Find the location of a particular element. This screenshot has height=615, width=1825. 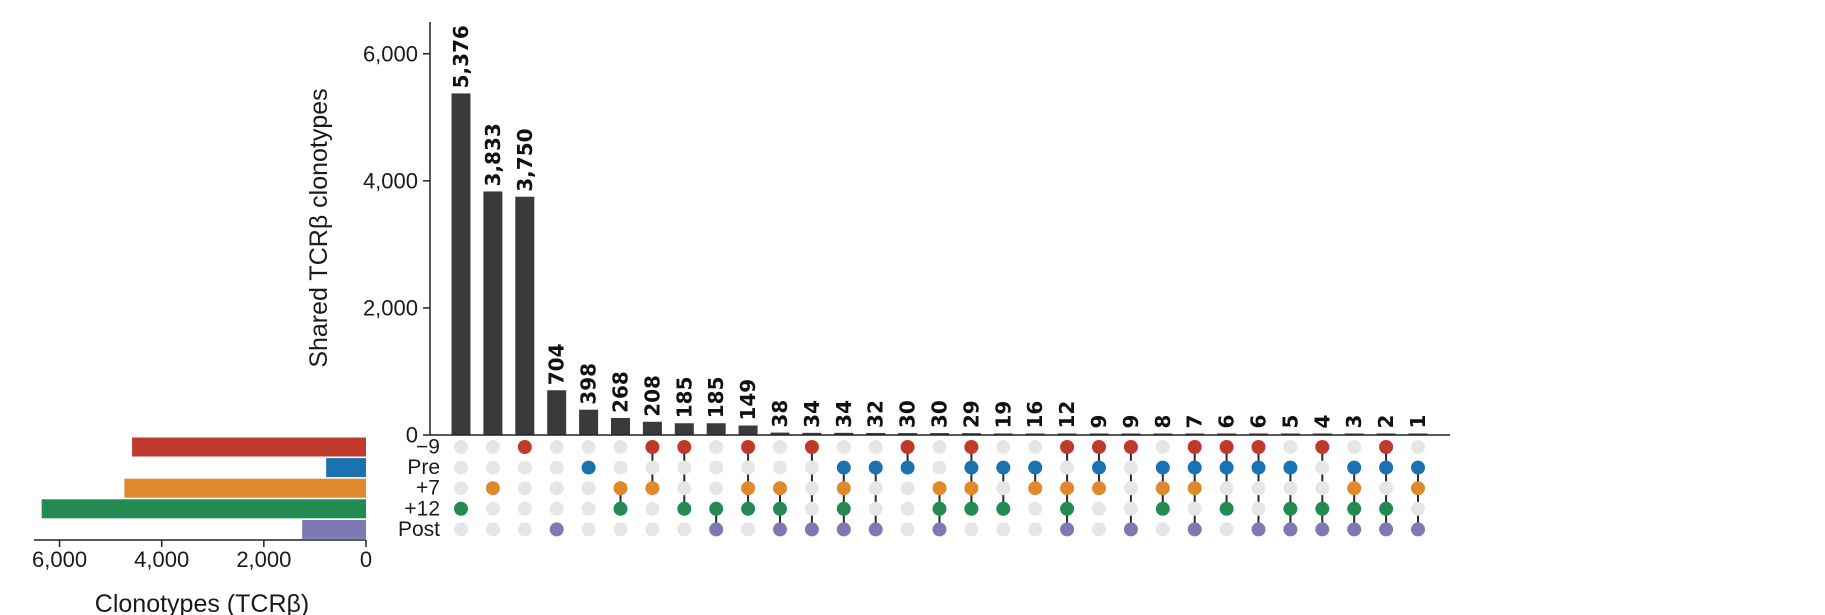

bar-value-label: 8 is located at coordinates (1163, 422).